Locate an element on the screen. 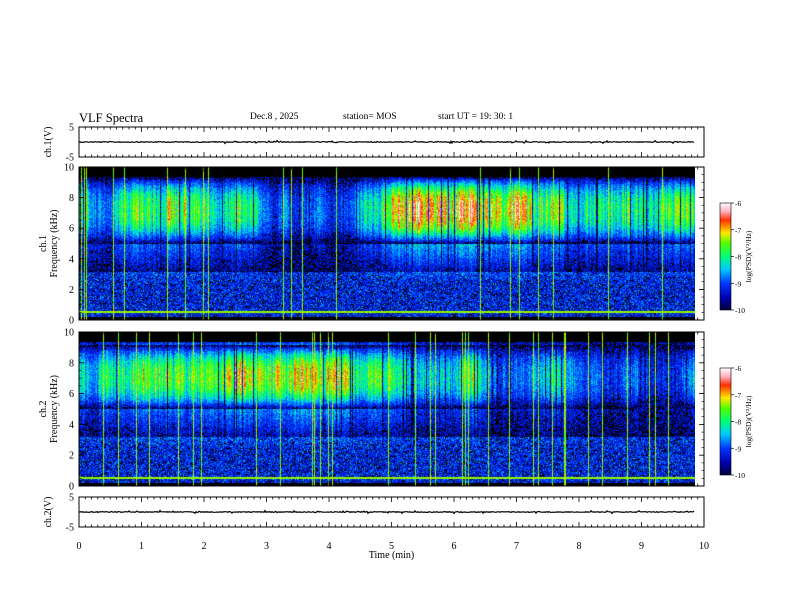 This screenshot has height=612, width=792. ch2-waveform-trace is located at coordinates (386, 512).